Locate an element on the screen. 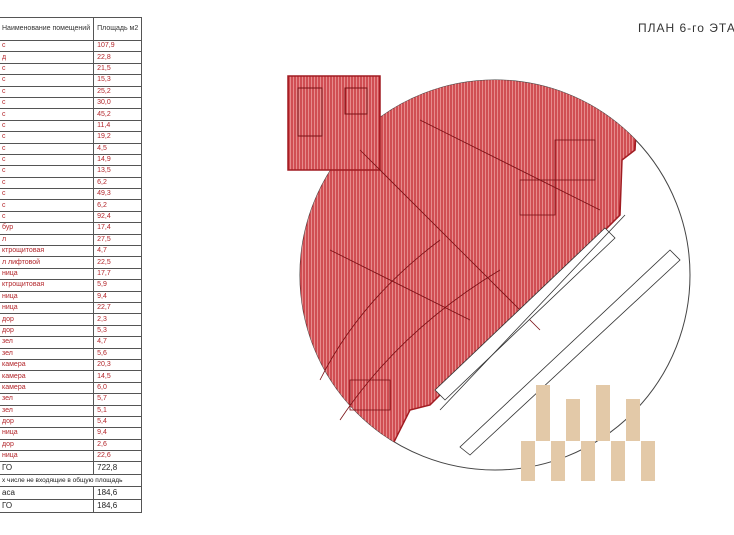  room-area: 49,3 is located at coordinates (118, 194).